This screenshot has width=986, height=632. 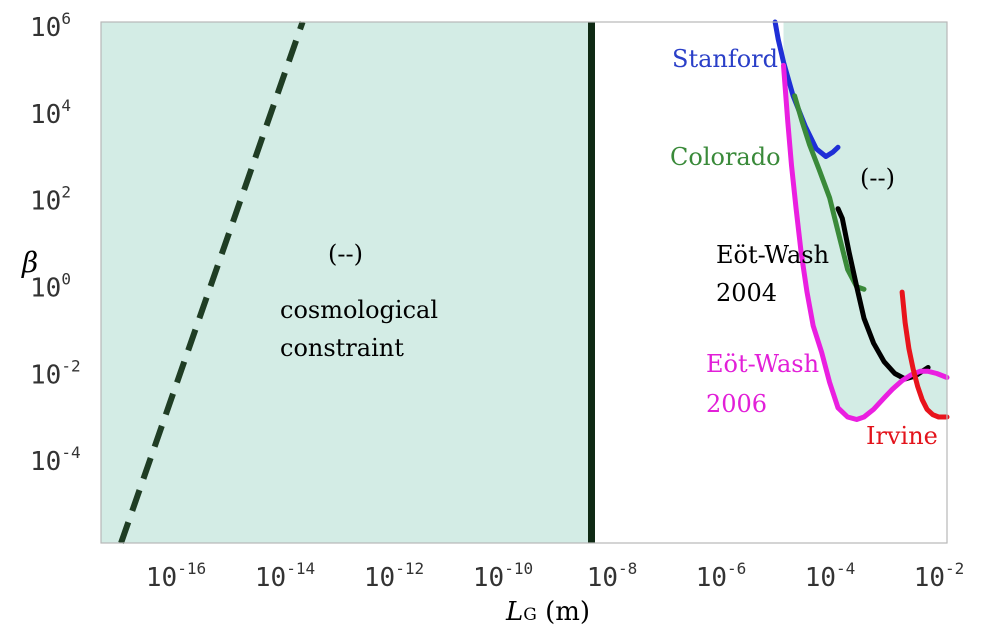 I want to click on x-tick-label: 10⁻¹⁰, so click(x=503, y=576).